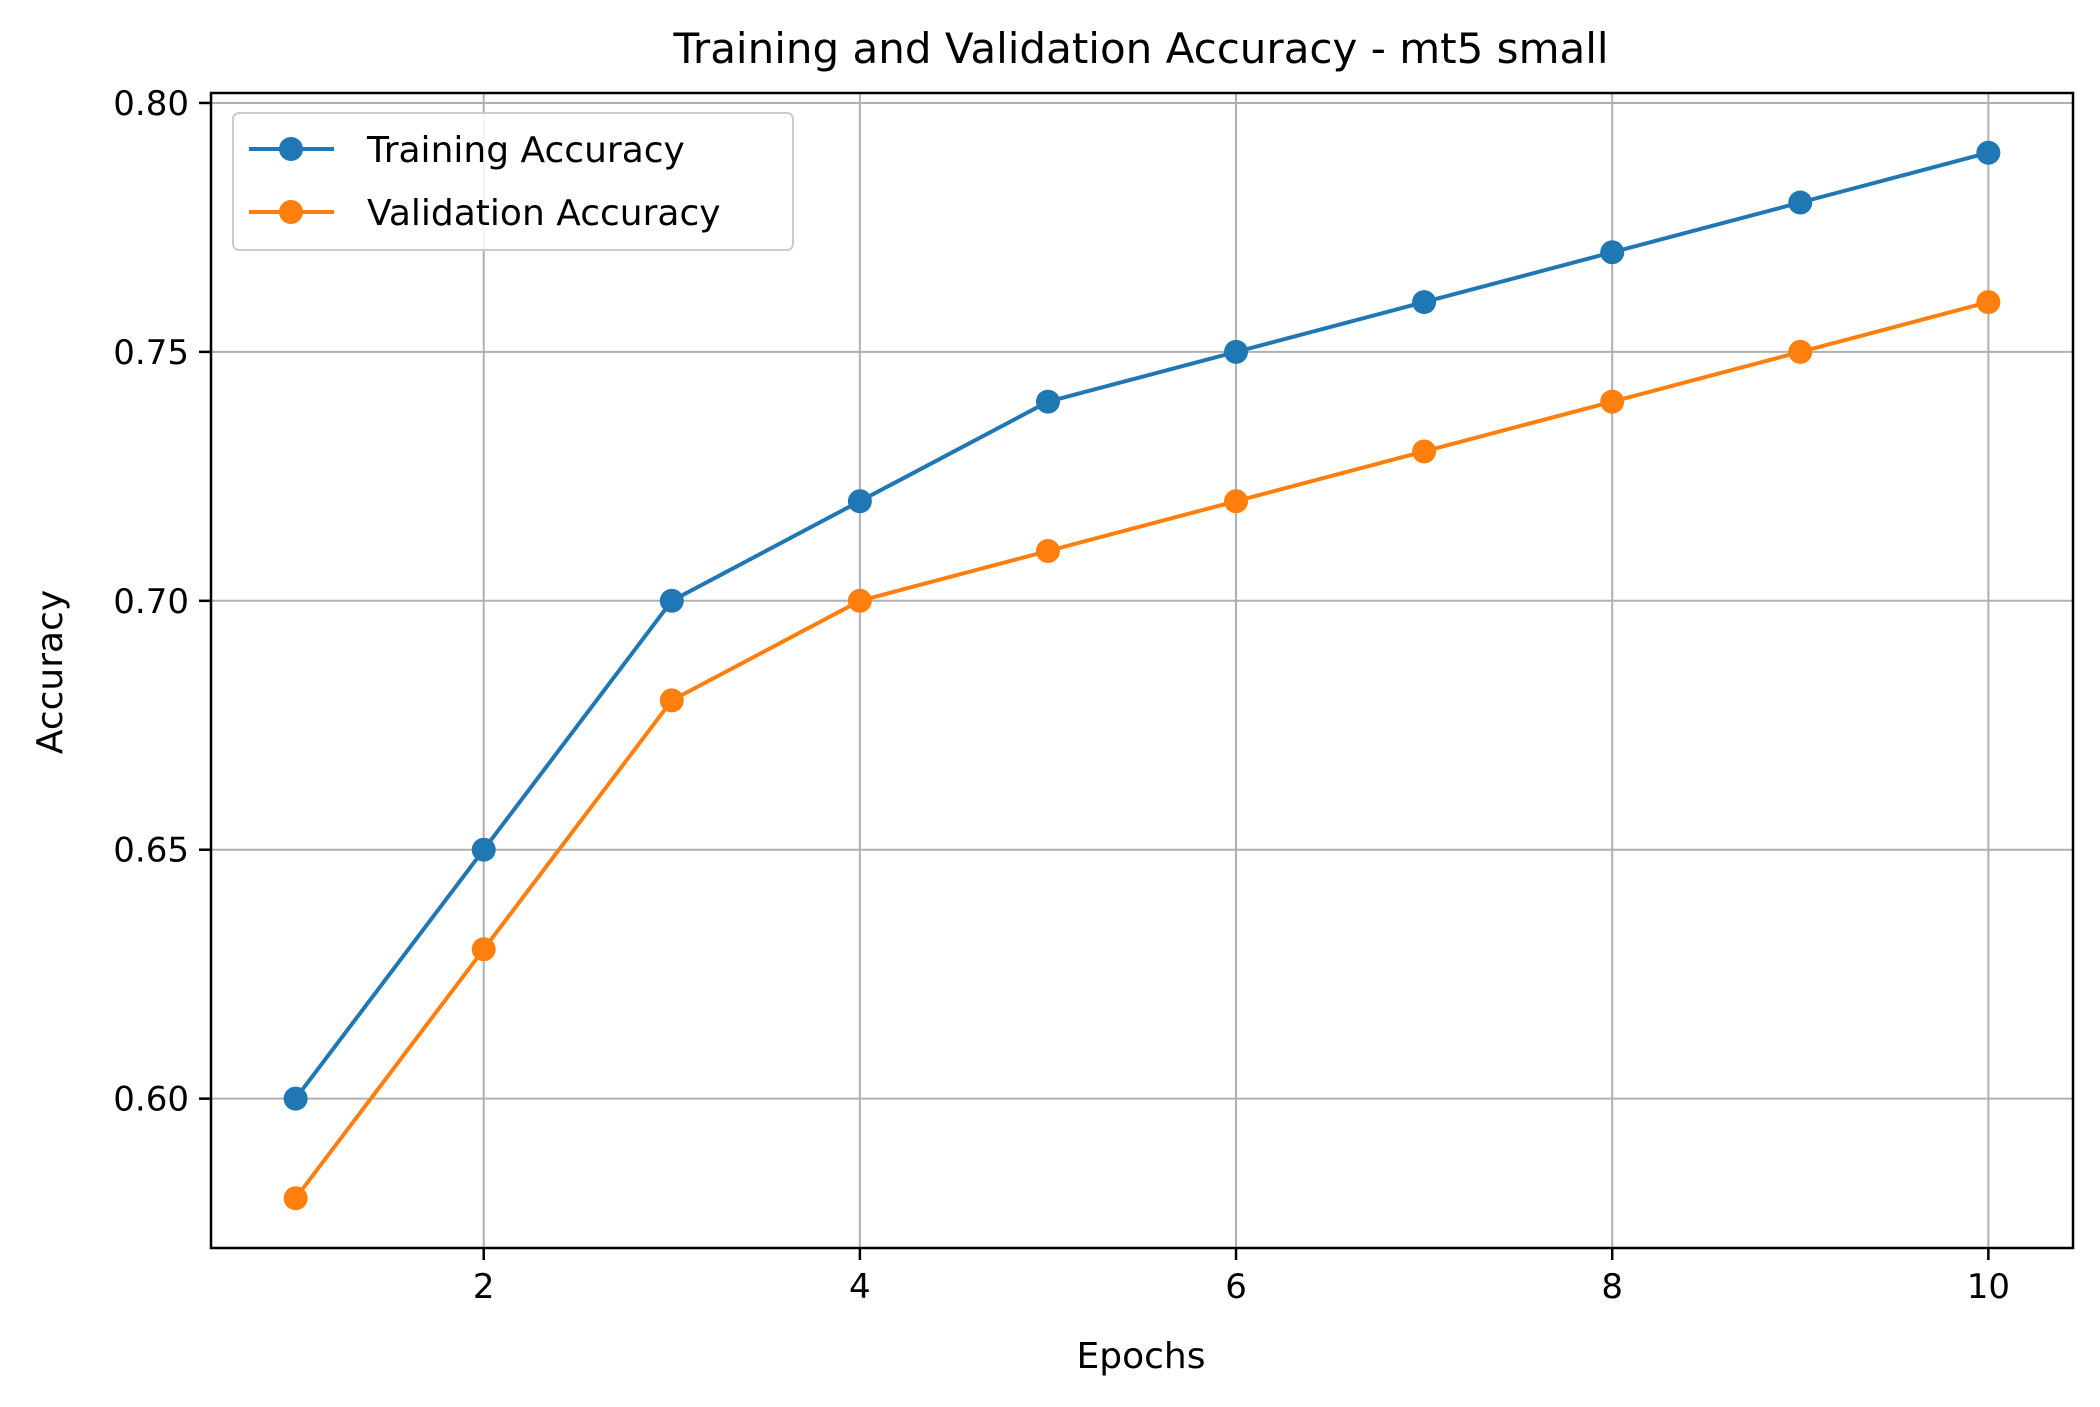  Describe the element at coordinates (1141, 1356) in the screenshot. I see `x-axis-label: Epochs` at that location.